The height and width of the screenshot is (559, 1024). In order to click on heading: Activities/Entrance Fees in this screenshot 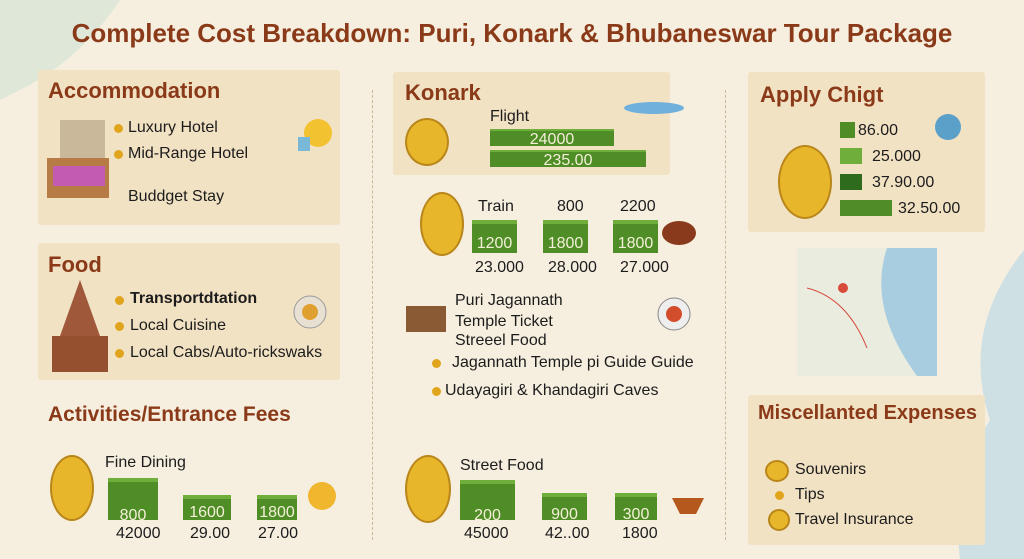, I will do `click(169, 414)`.